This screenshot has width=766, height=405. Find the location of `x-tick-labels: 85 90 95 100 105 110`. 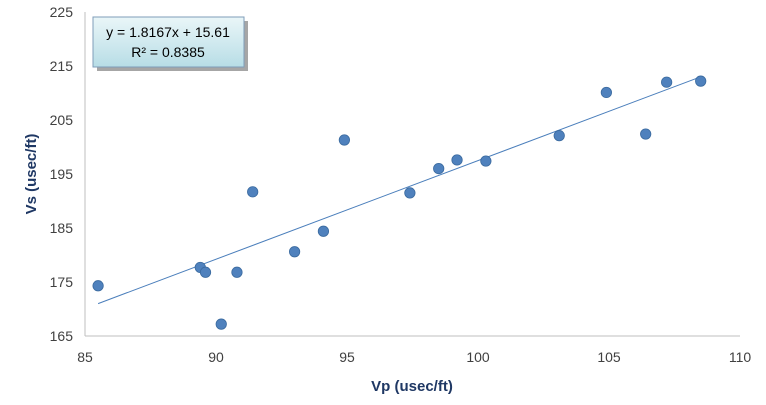

x-tick-labels: 85 90 95 100 105 110 is located at coordinates (414, 357).